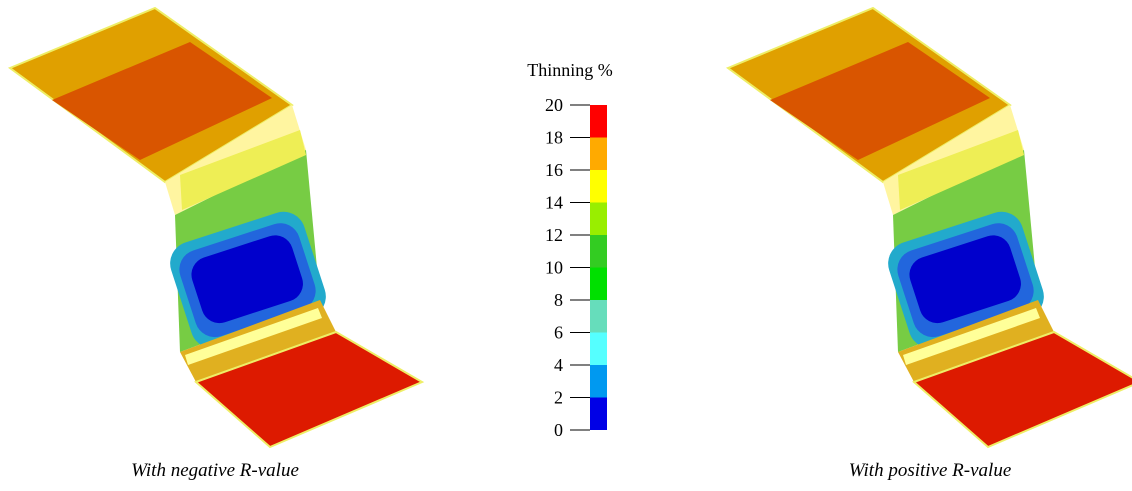 Image resolution: width=1132 pixels, height=491 pixels. I want to click on tick-label: 0, so click(558, 430).